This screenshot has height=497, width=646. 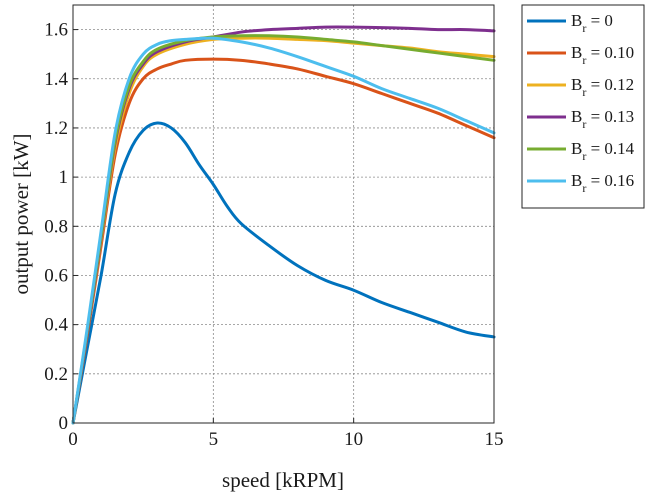 I want to click on legend-entry-2: Br = 0.12, so click(x=602, y=87).